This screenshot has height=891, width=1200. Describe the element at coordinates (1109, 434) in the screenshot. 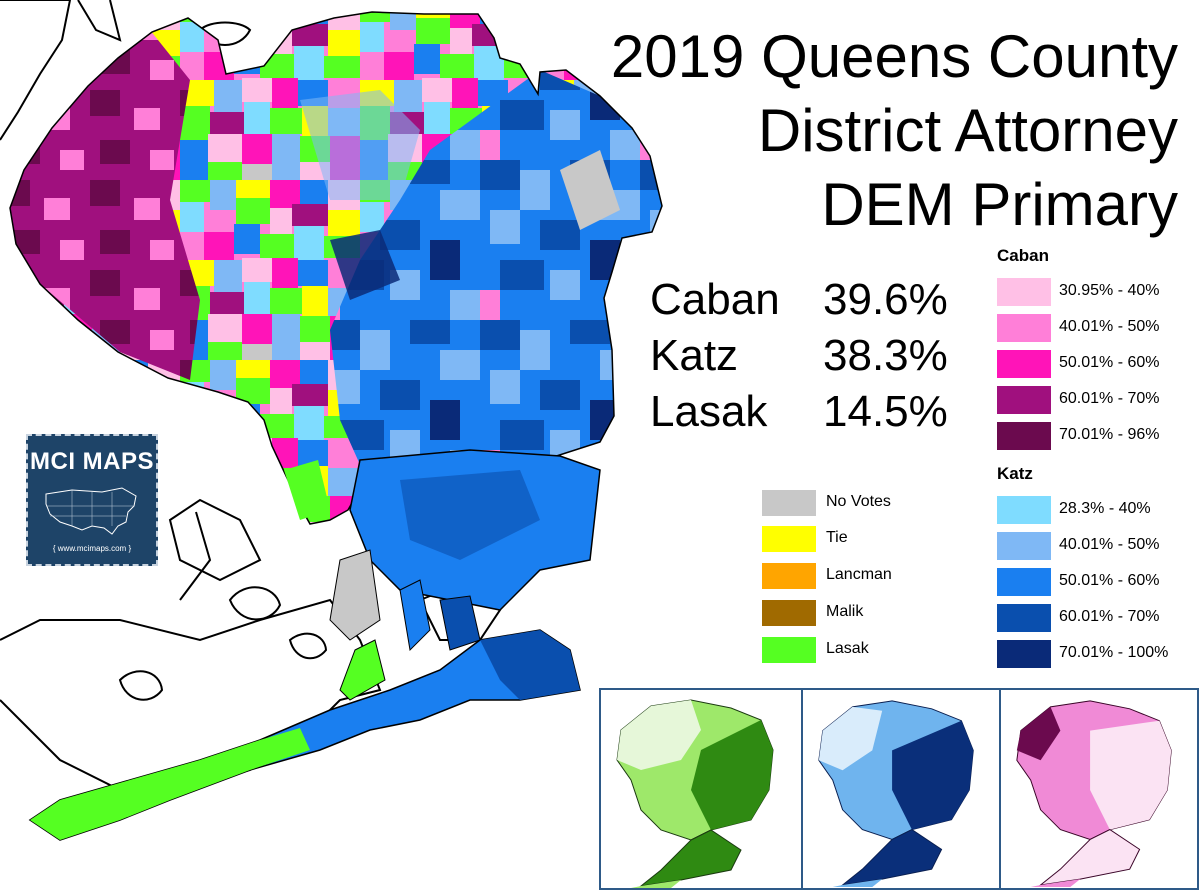

I see `legend-label: 70.01% - 96%` at that location.